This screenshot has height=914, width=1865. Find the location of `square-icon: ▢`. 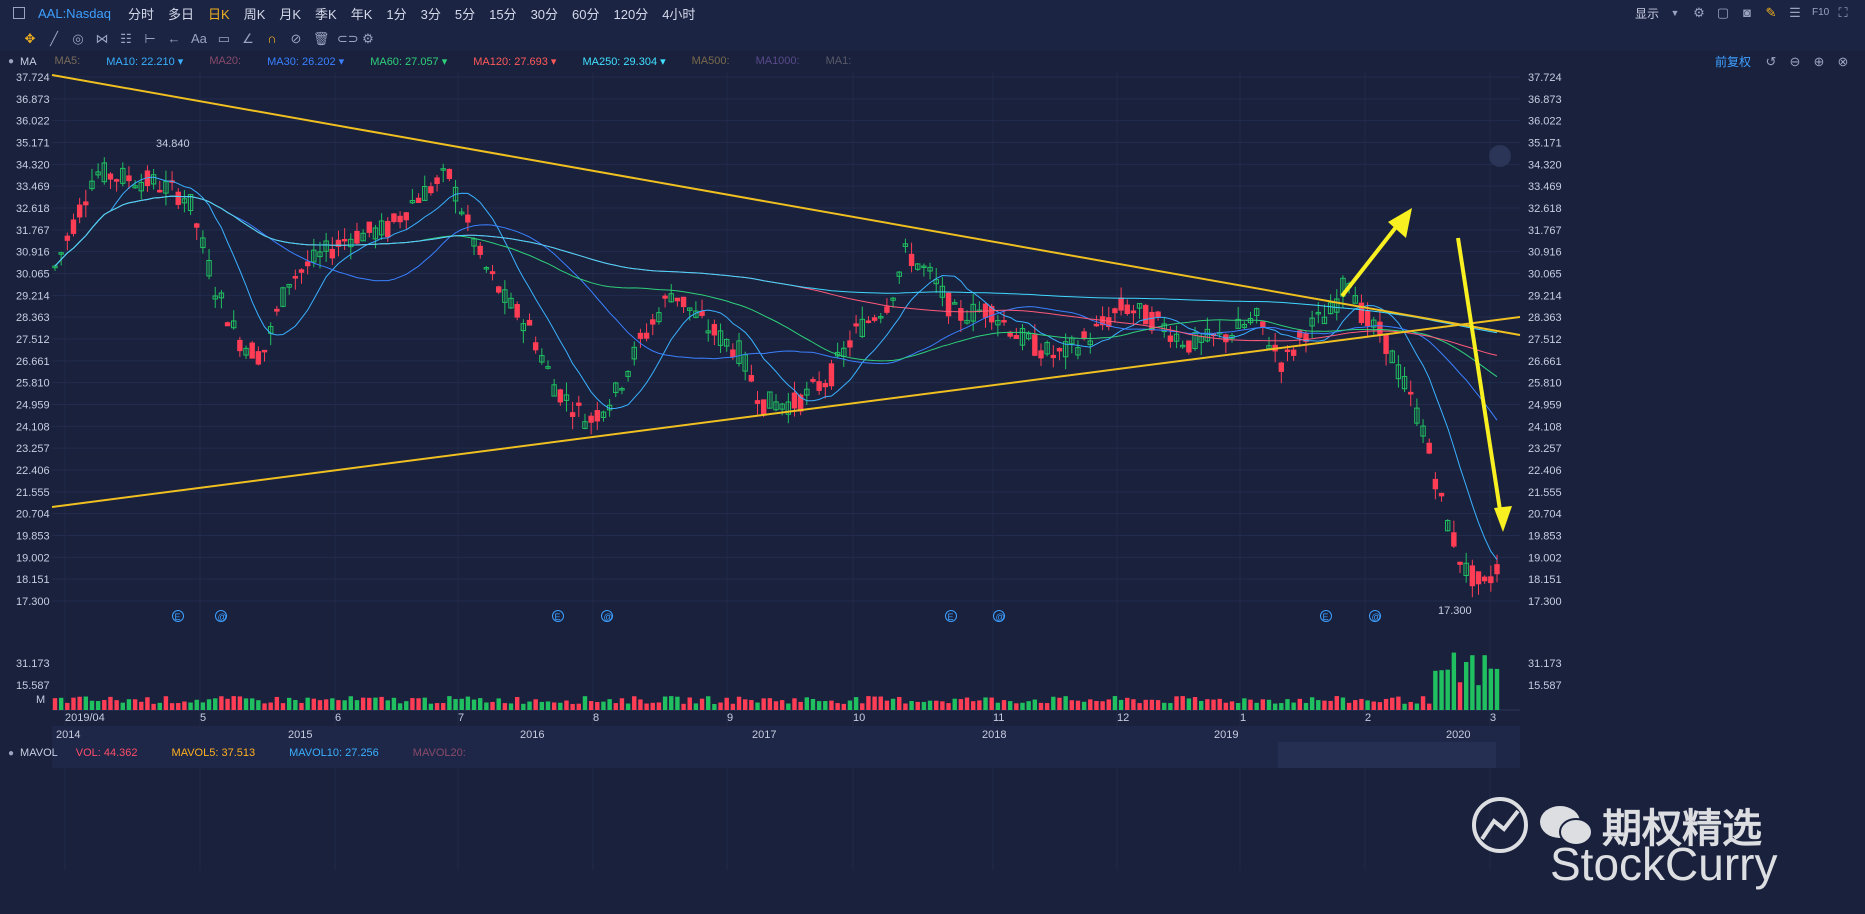

square-icon: ▢ is located at coordinates (1723, 12).